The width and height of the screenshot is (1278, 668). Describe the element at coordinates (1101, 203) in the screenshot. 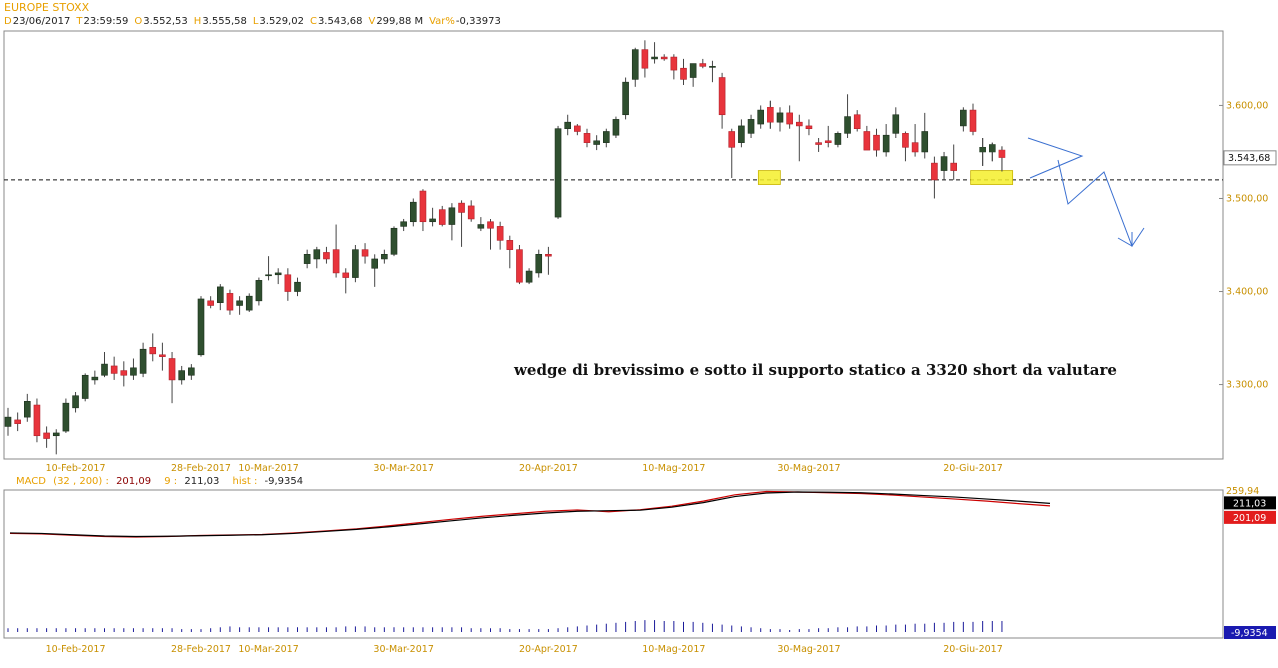

I see `projection-arrow` at that location.